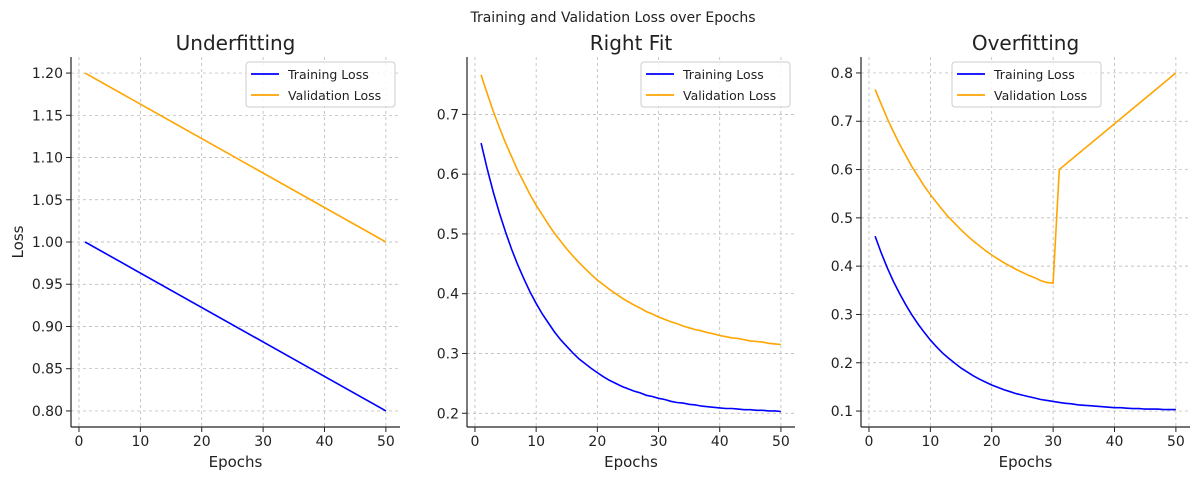 This screenshot has width=1200, height=483. What do you see at coordinates (47, 74) in the screenshot?
I see `y-tick-label: 1.20` at bounding box center [47, 74].